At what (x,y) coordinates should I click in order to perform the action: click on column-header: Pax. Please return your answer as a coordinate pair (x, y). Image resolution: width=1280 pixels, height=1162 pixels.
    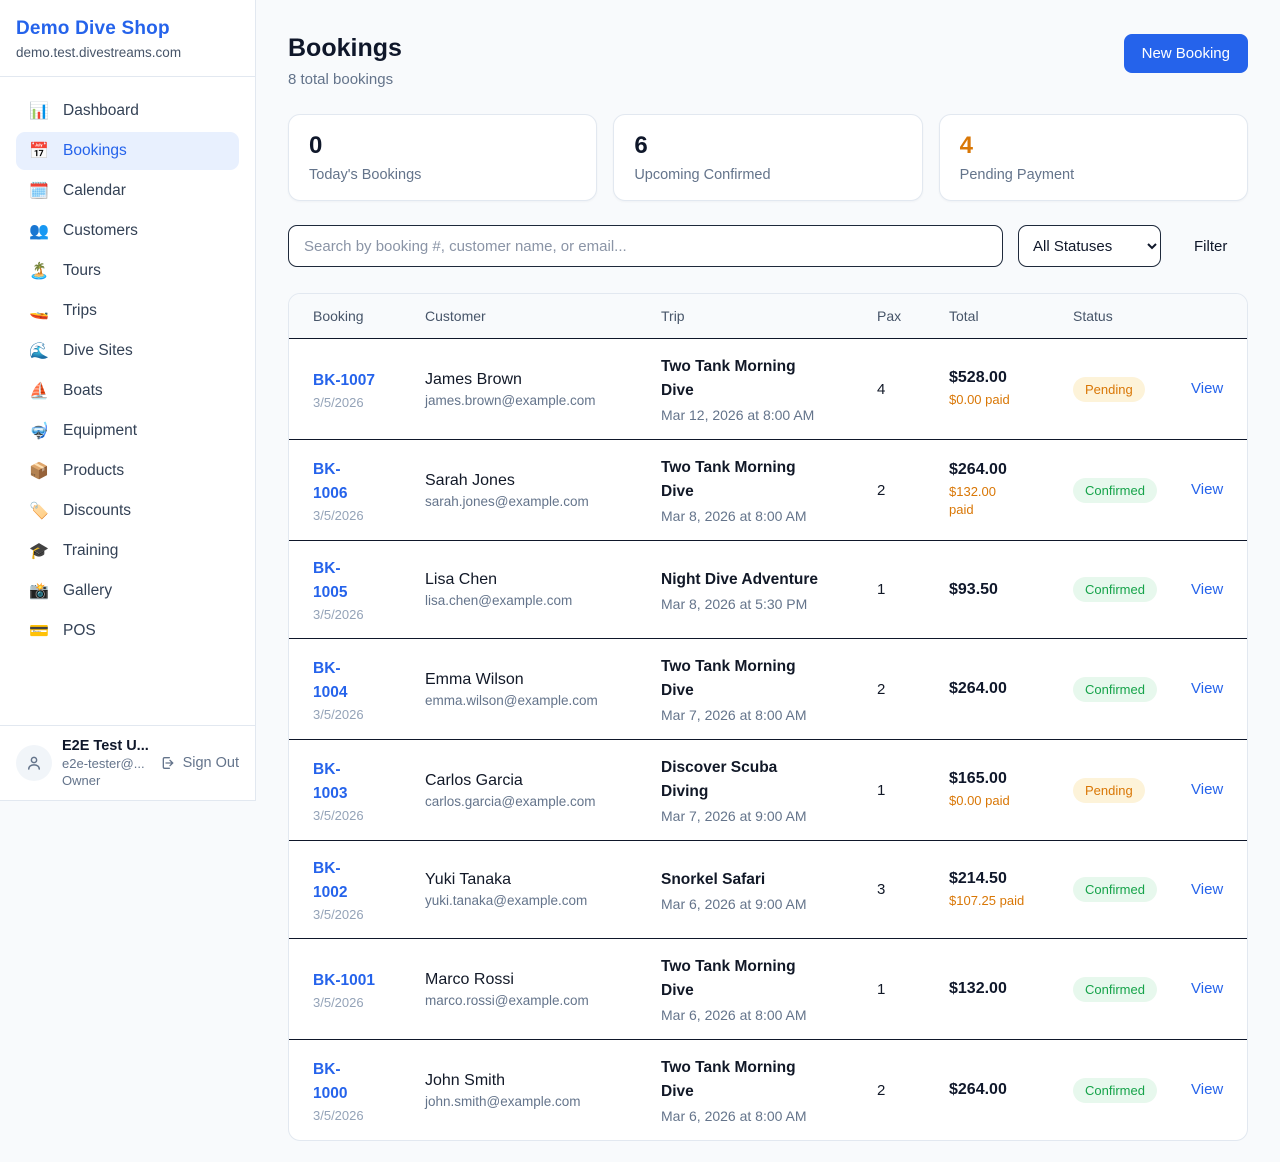
    Looking at the image, I should click on (913, 316).